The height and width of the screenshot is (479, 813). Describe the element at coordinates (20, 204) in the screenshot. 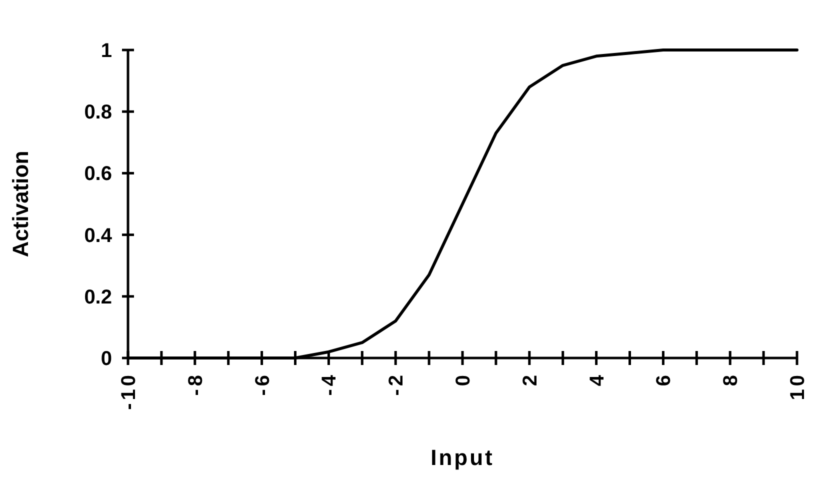

I see `y-axis-title: Activation` at that location.